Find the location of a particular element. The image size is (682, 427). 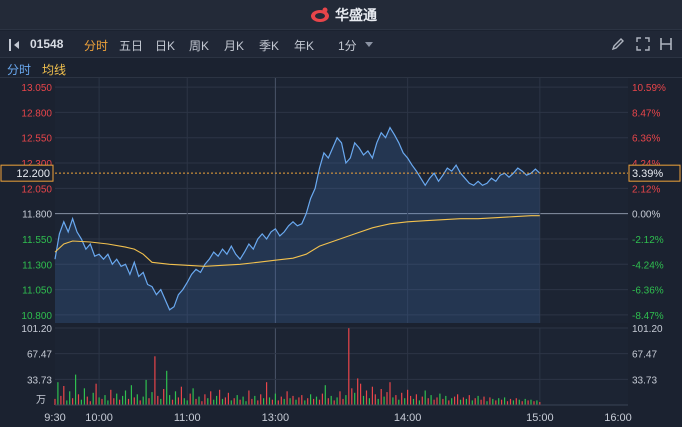

interval-select: 1分 is located at coordinates (347, 46).